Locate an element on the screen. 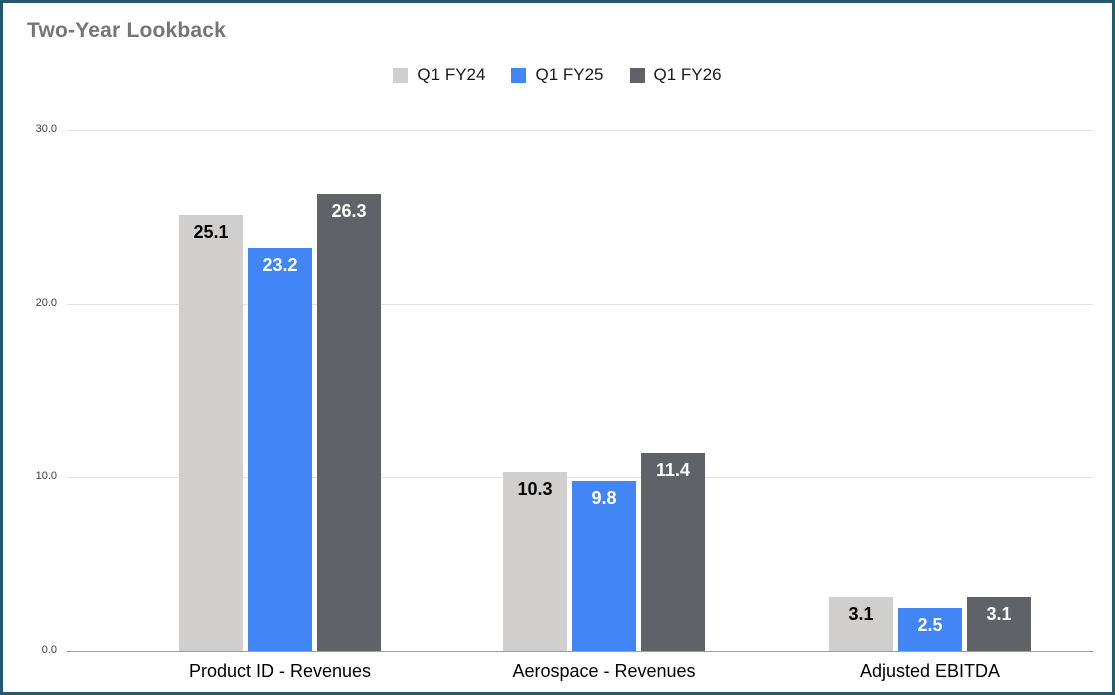  legend-item: Q1 FY25 is located at coordinates (557, 75).